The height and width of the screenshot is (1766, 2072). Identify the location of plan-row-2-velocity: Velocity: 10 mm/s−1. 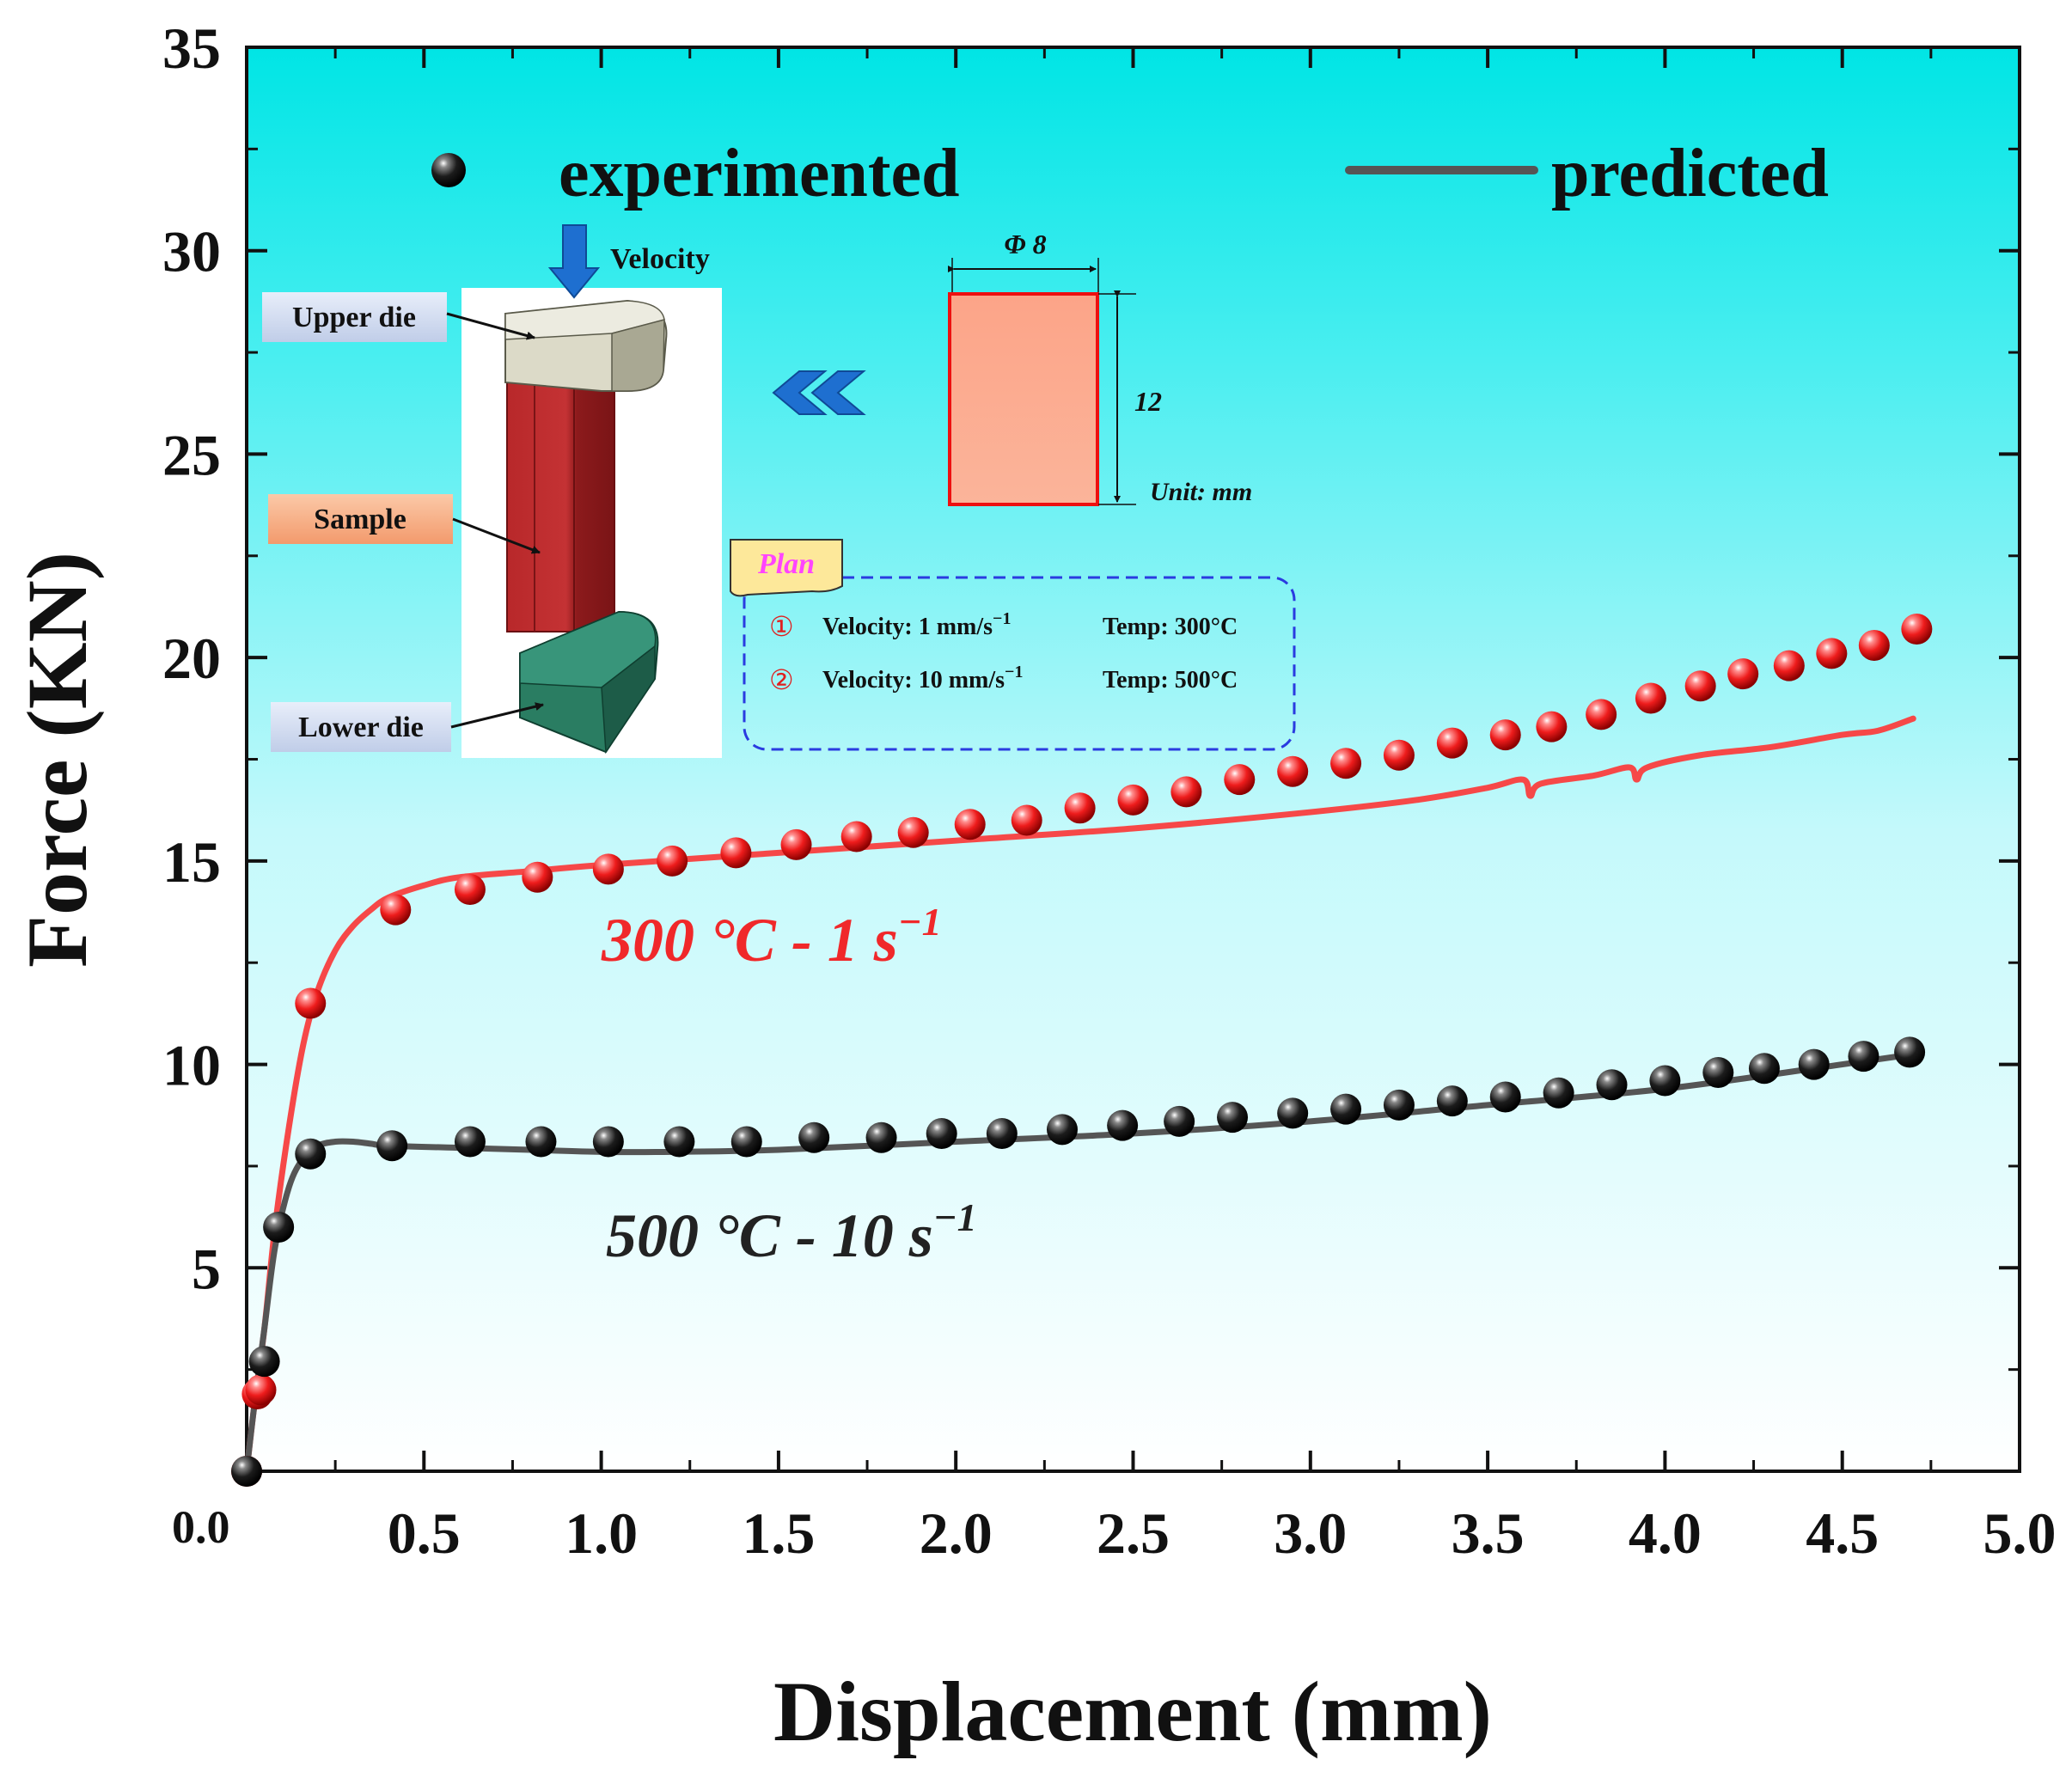
(922, 679).